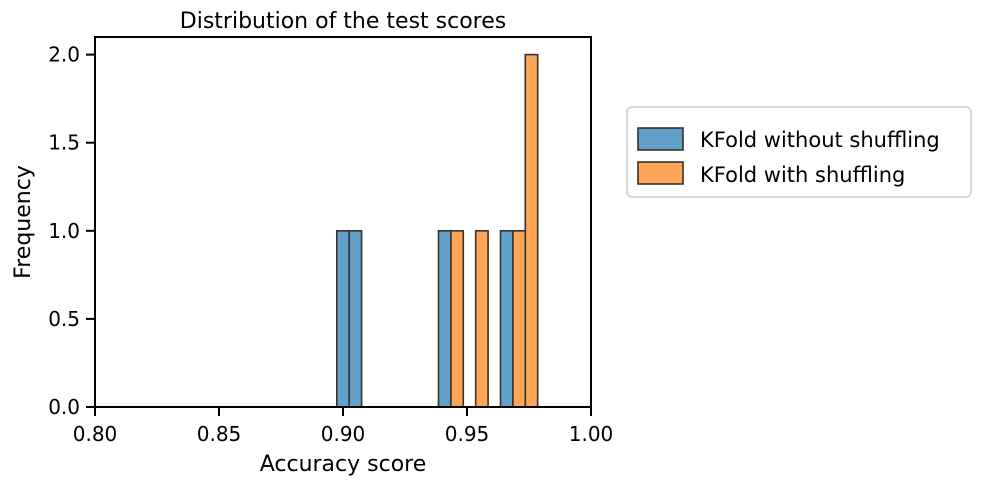 This screenshot has width=982, height=492. What do you see at coordinates (64, 319) in the screenshot?
I see `y-tick-label: 0.5` at bounding box center [64, 319].